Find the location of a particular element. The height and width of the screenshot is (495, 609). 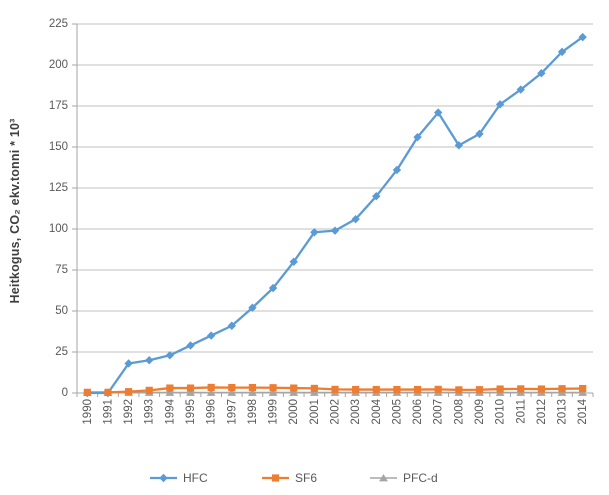

x-tick-label: 1999 is located at coordinates (274, 412).